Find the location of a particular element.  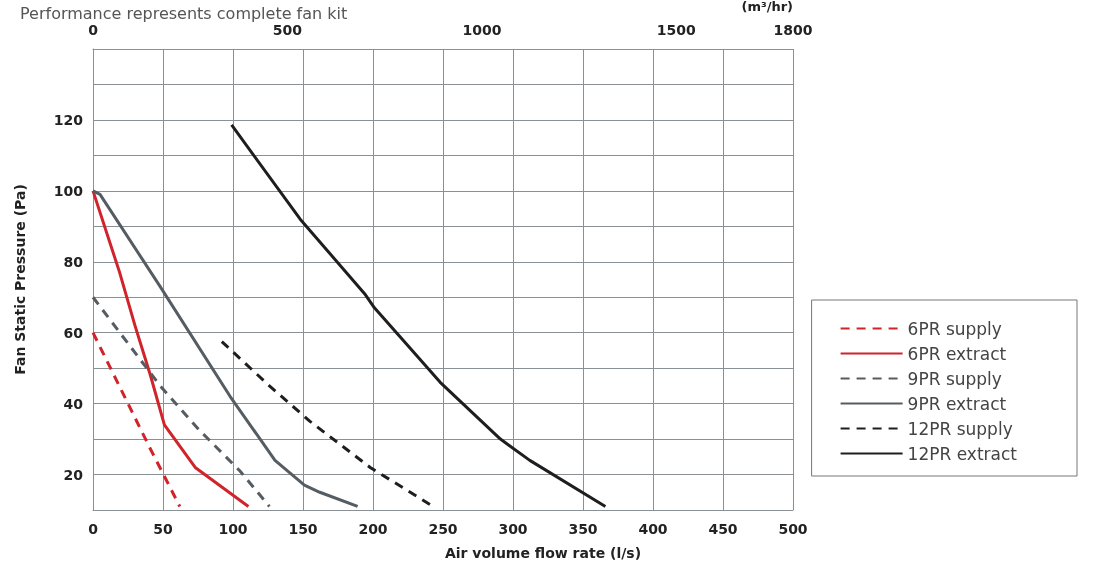

x-tick-label: 450 is located at coordinates (723, 529).